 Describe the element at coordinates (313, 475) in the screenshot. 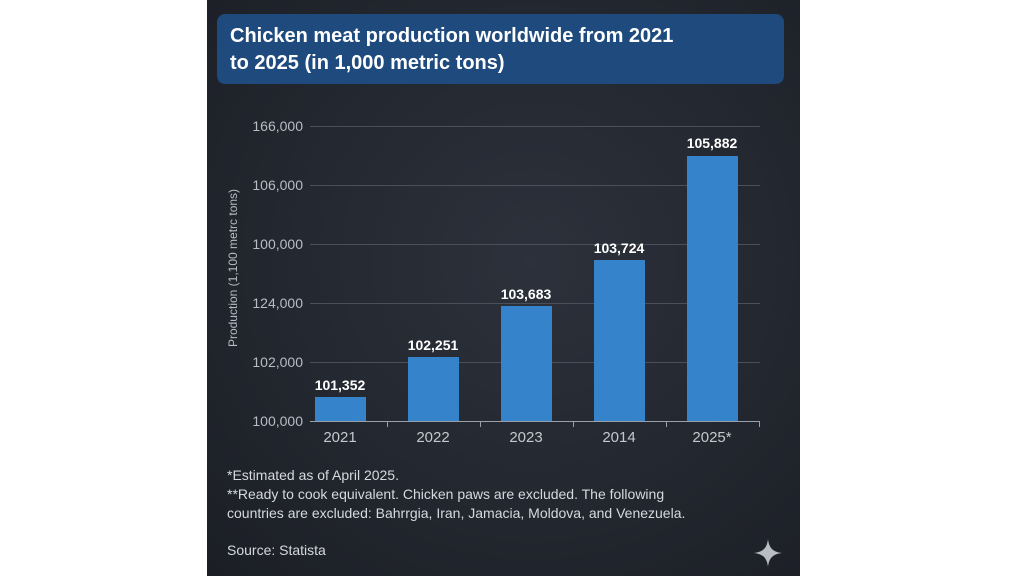

I see `footnote-estimated: *Estimated as of April 2025.` at that location.